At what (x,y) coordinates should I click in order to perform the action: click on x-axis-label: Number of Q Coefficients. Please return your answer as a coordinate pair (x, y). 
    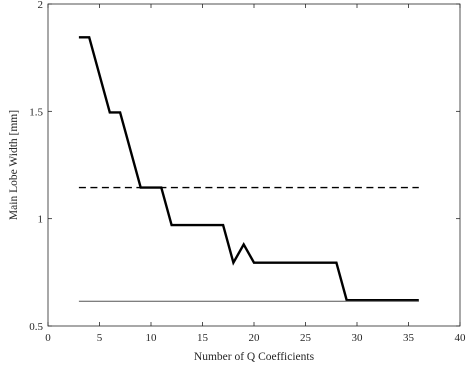
    Looking at the image, I should click on (254, 357).